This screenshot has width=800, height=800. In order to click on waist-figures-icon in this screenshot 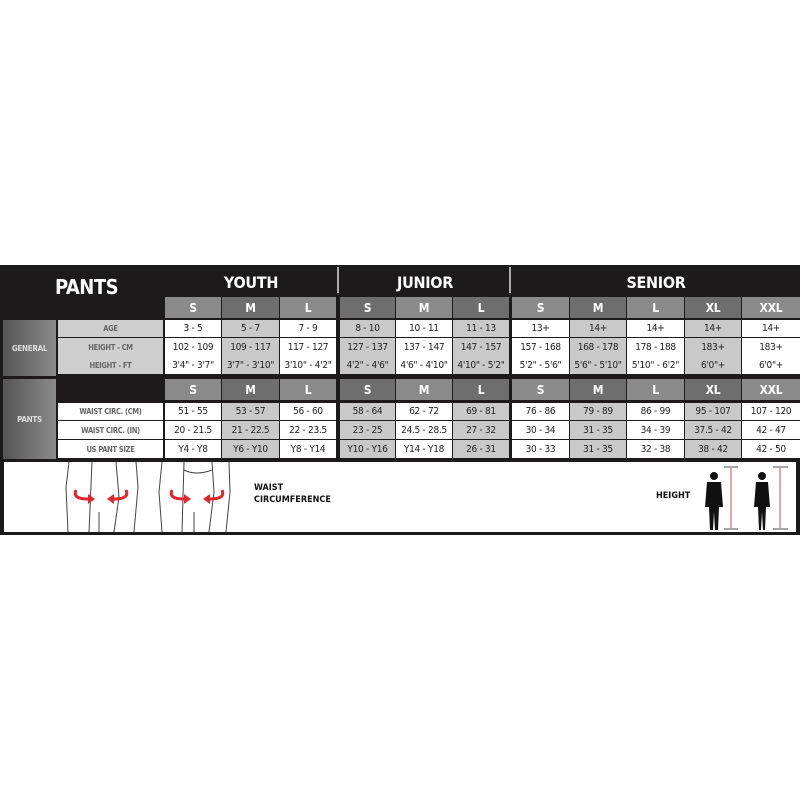, I will do `click(148, 497)`.